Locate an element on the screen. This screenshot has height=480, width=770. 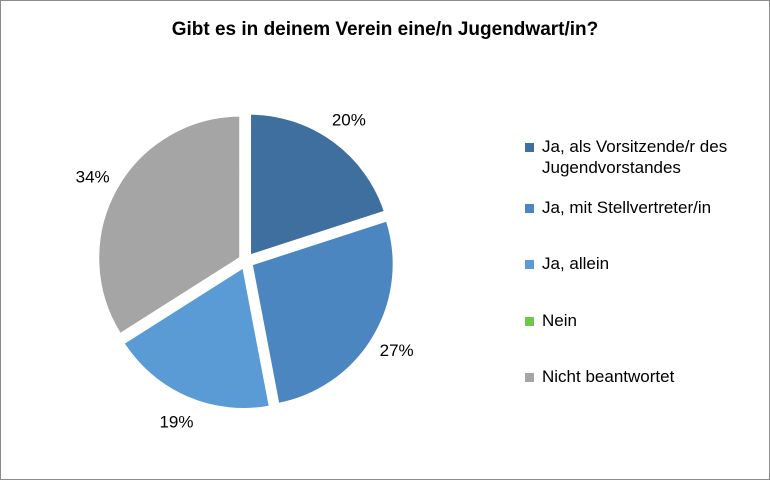
pie-slice-ja-mit-stellvertreter is located at coordinates (322, 312).